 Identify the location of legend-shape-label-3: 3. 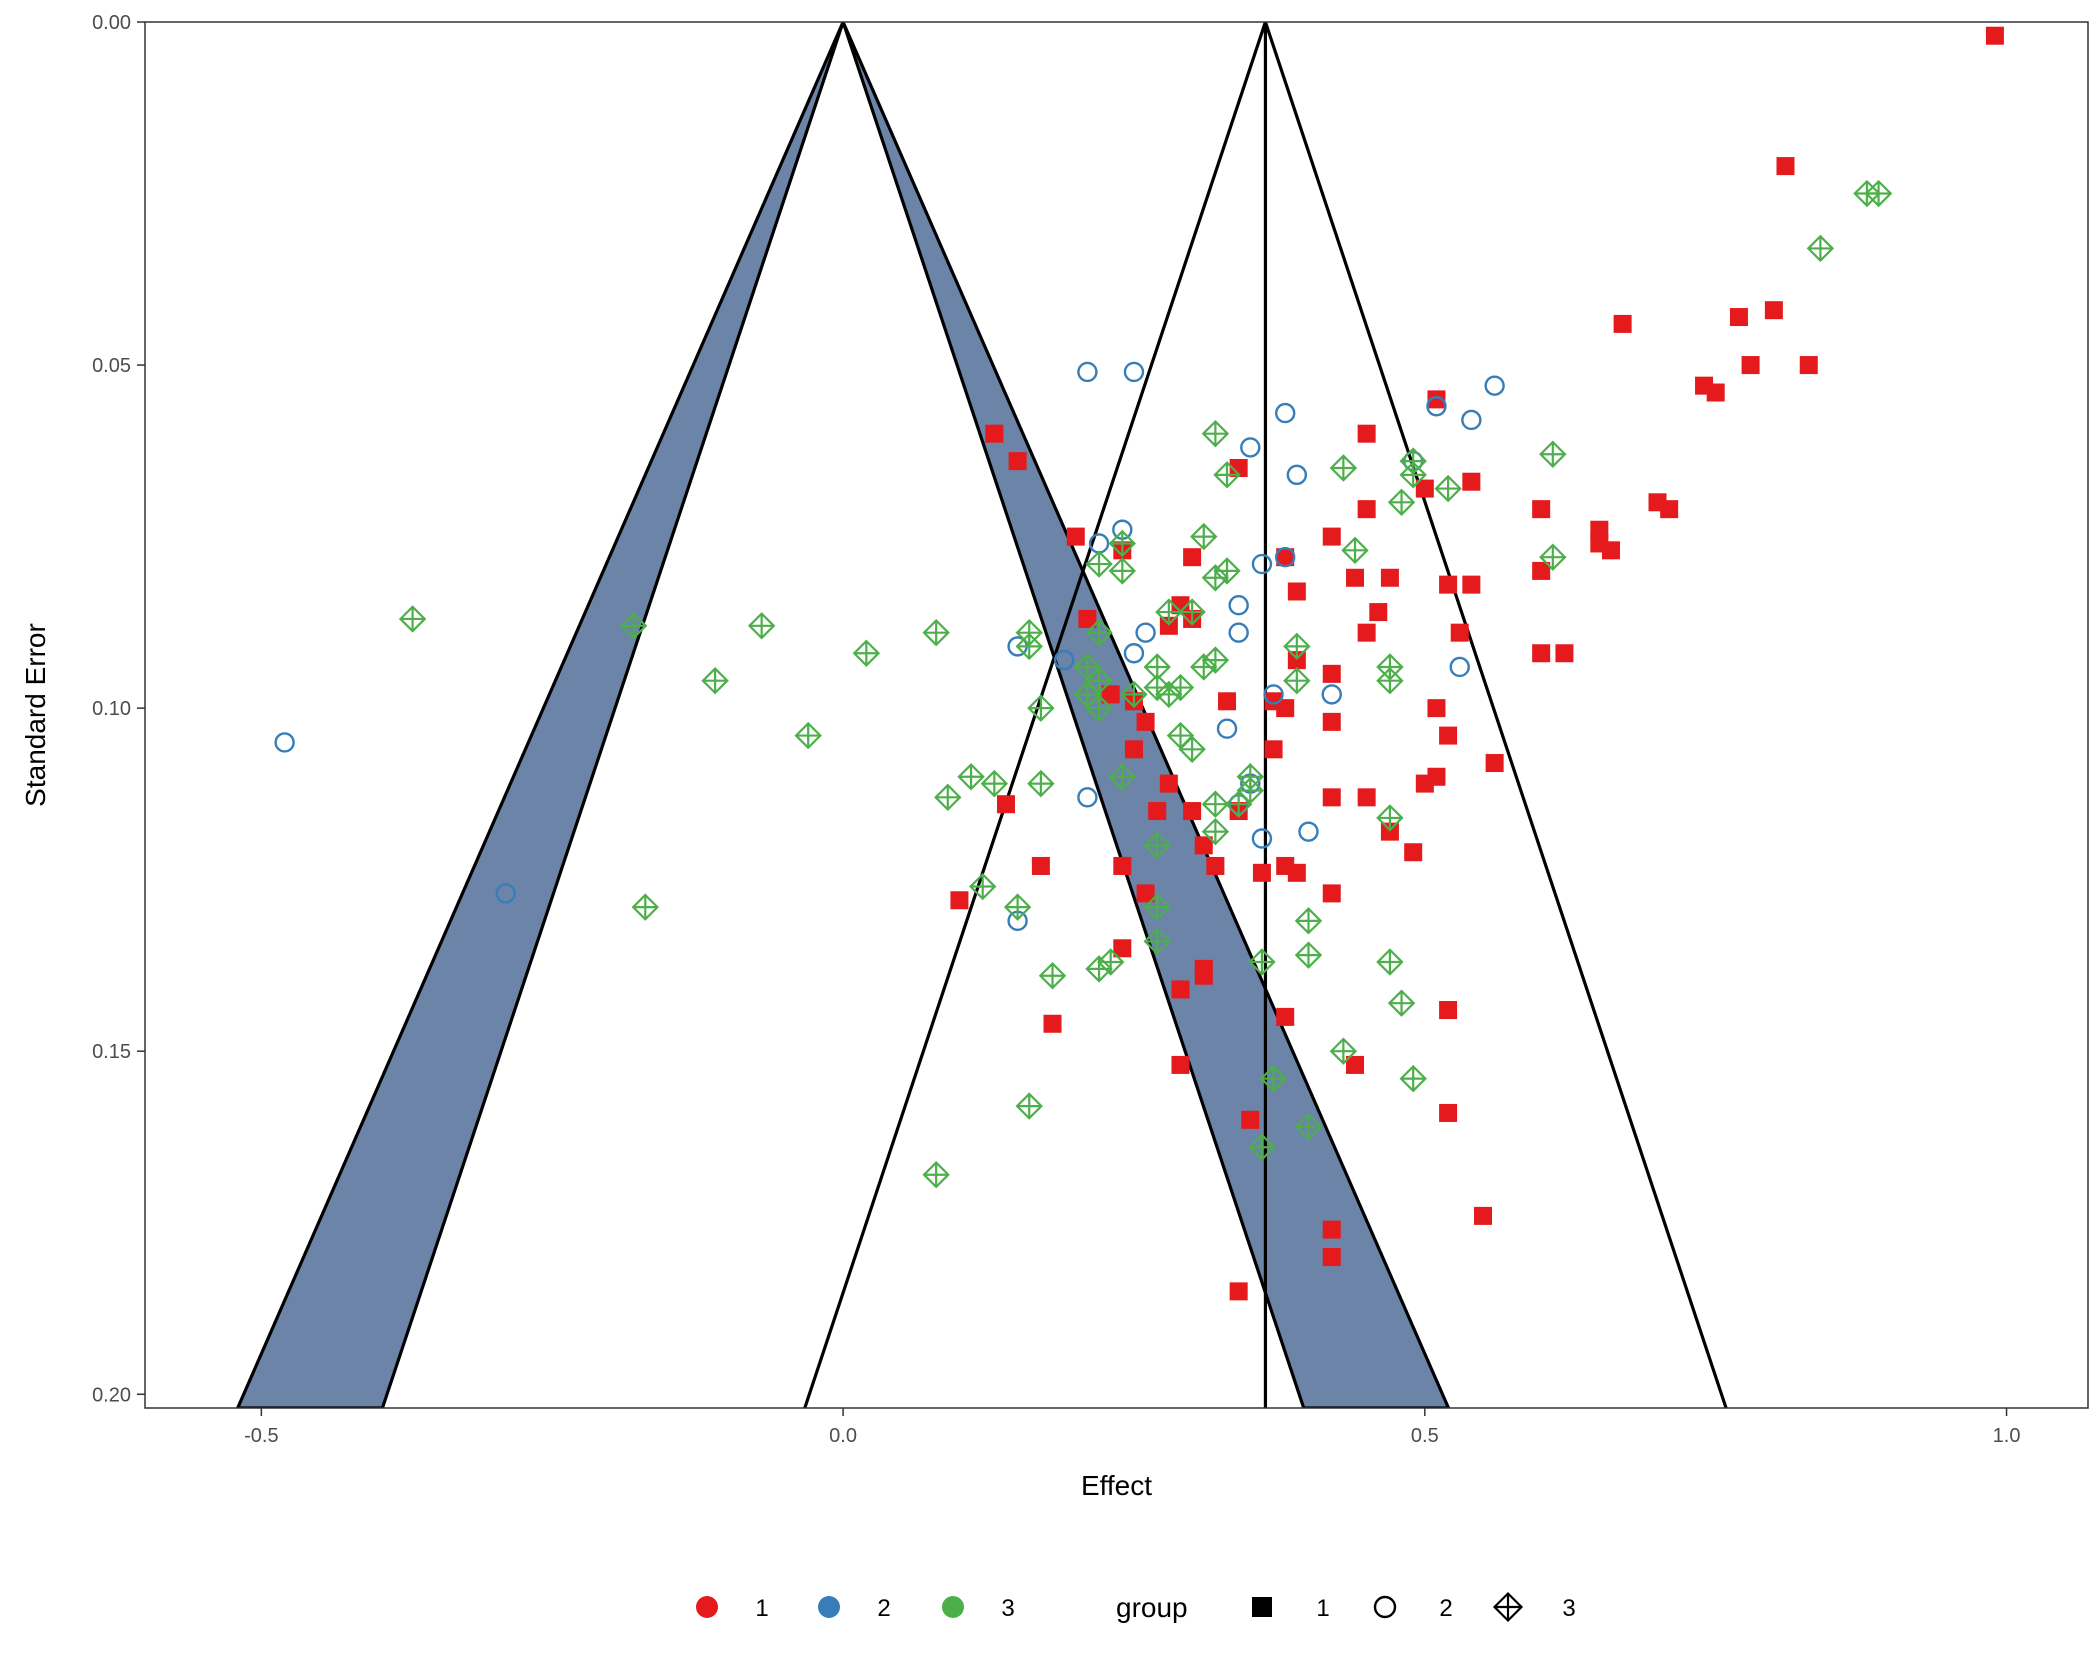
(1568, 1608).